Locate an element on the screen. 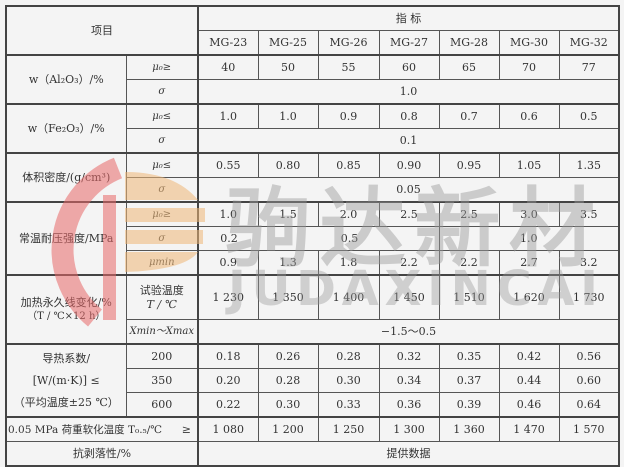 The width and height of the screenshot is (624, 467). cell: 0.9 is located at coordinates (348, 116).